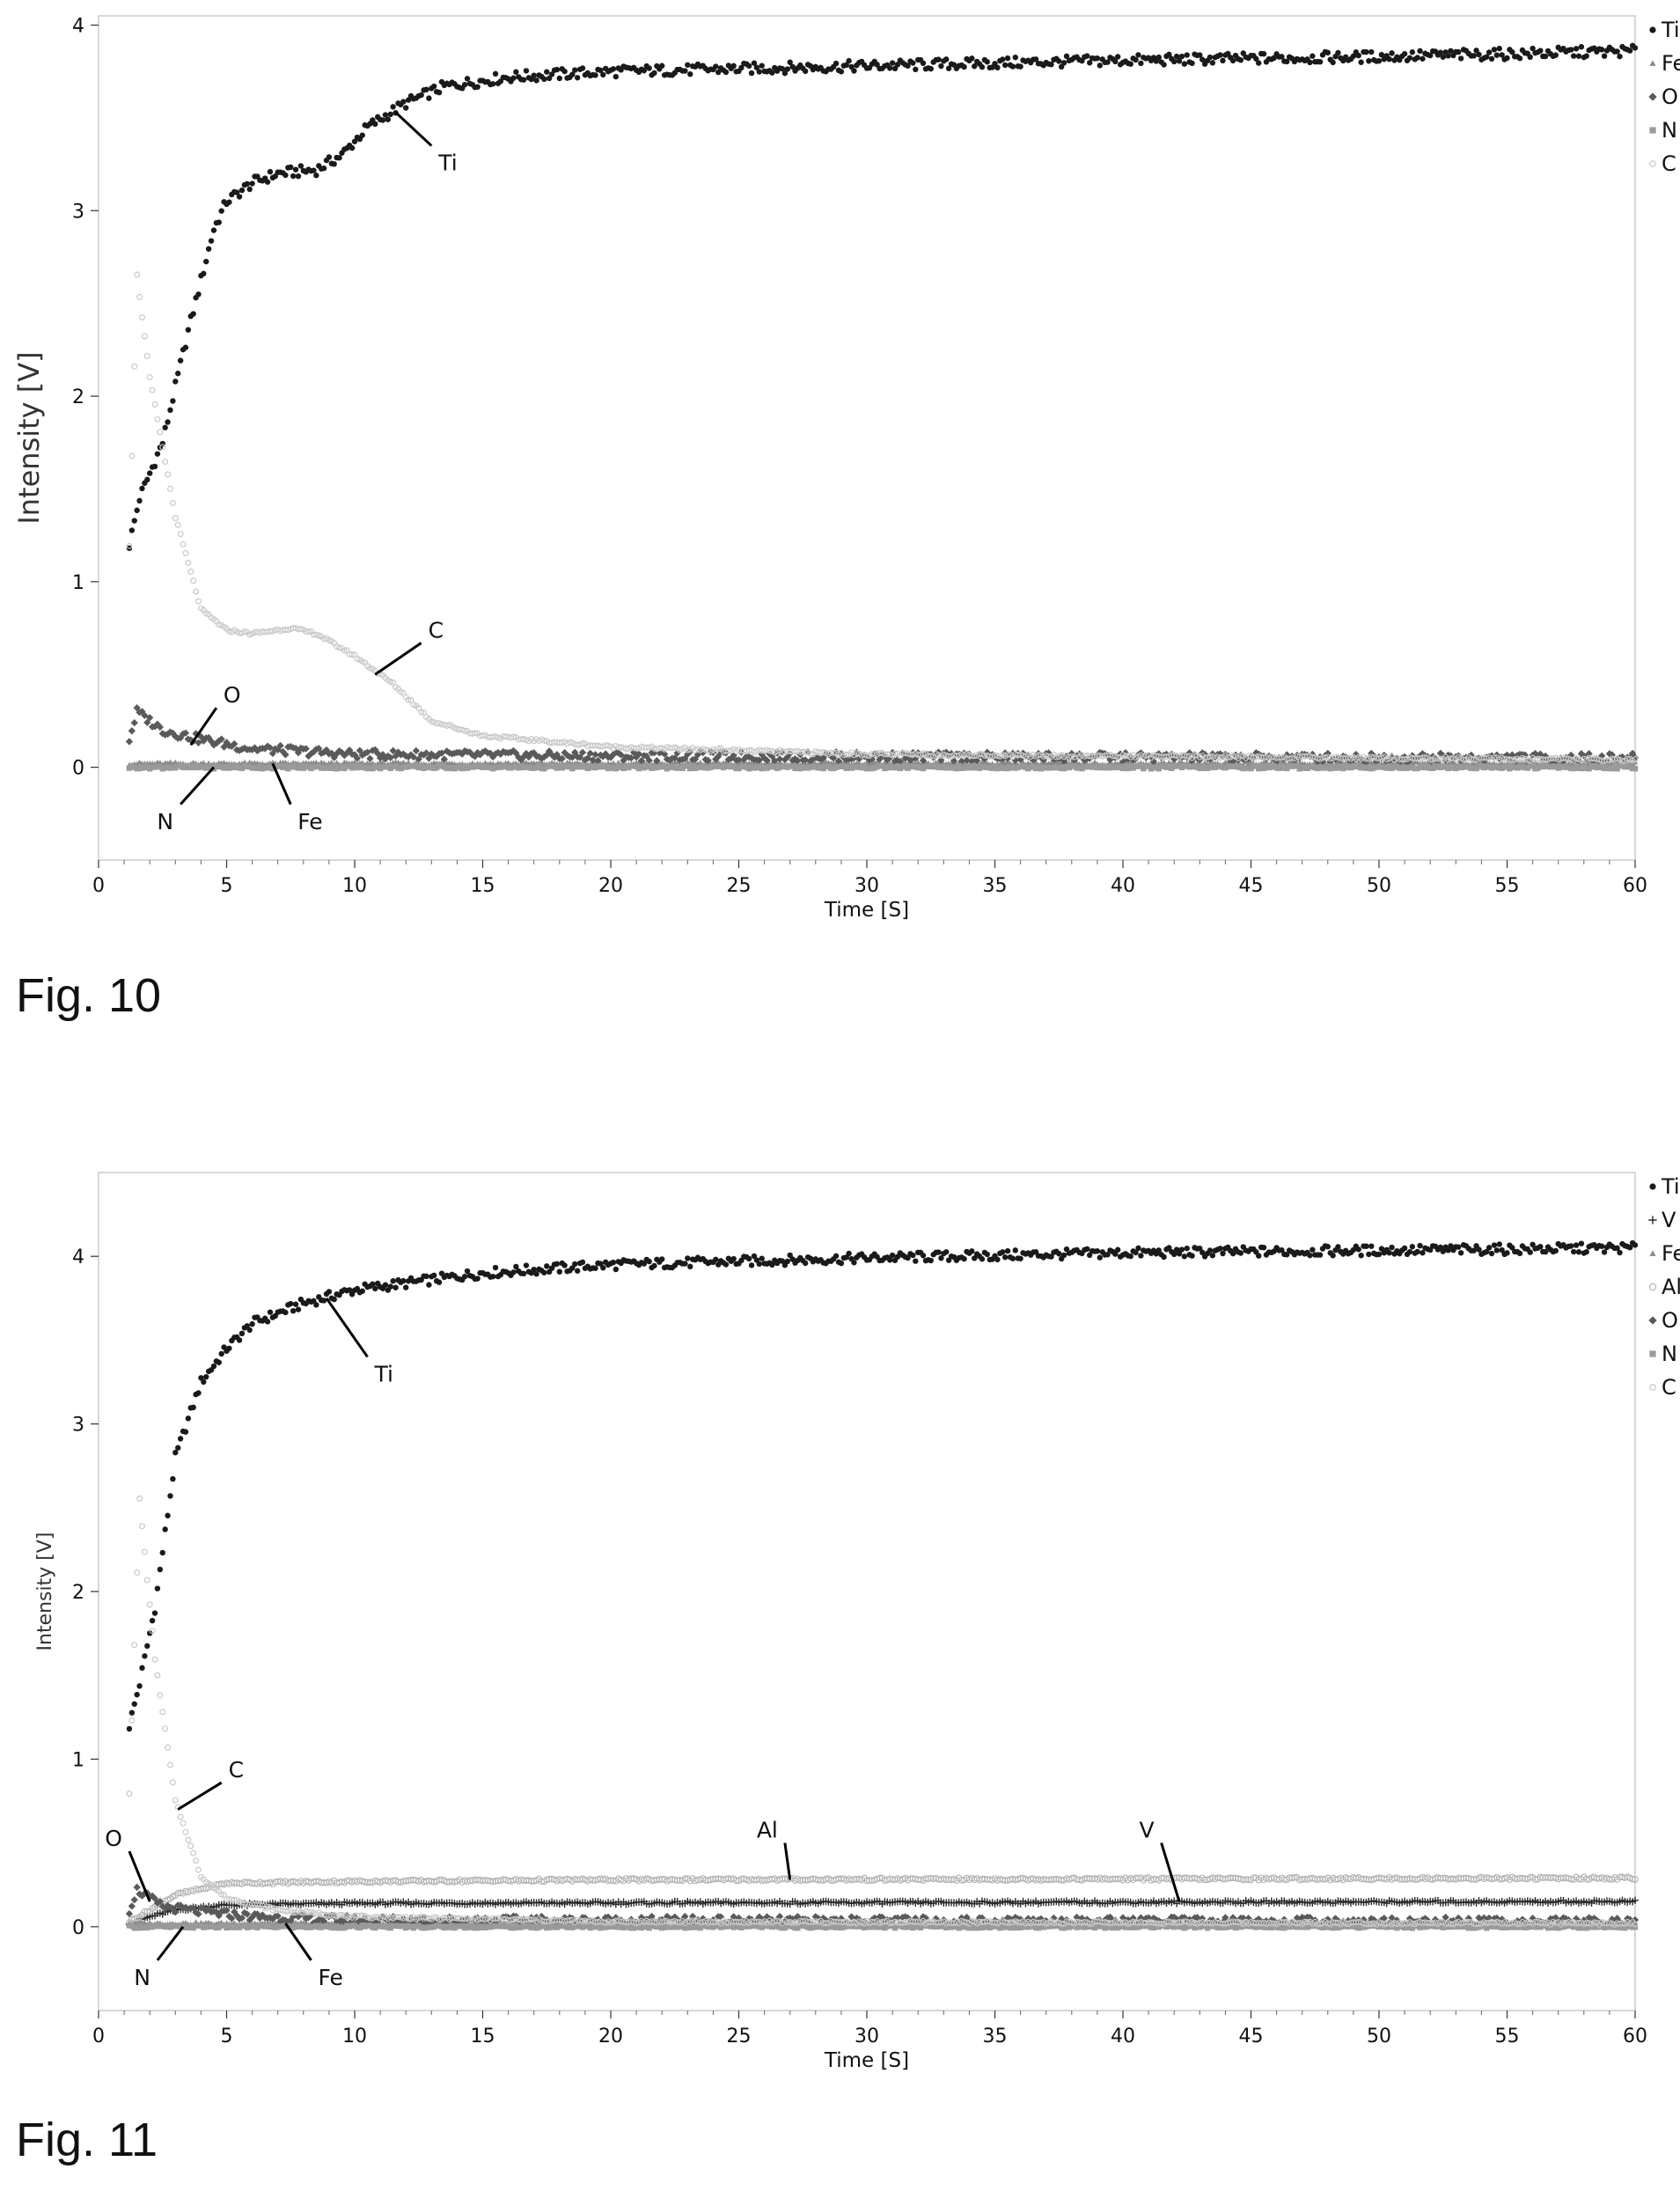 Image resolution: width=1680 pixels, height=2191 pixels. Describe the element at coordinates (1670, 30) in the screenshot. I see `legend-label-ti: Ti` at that location.